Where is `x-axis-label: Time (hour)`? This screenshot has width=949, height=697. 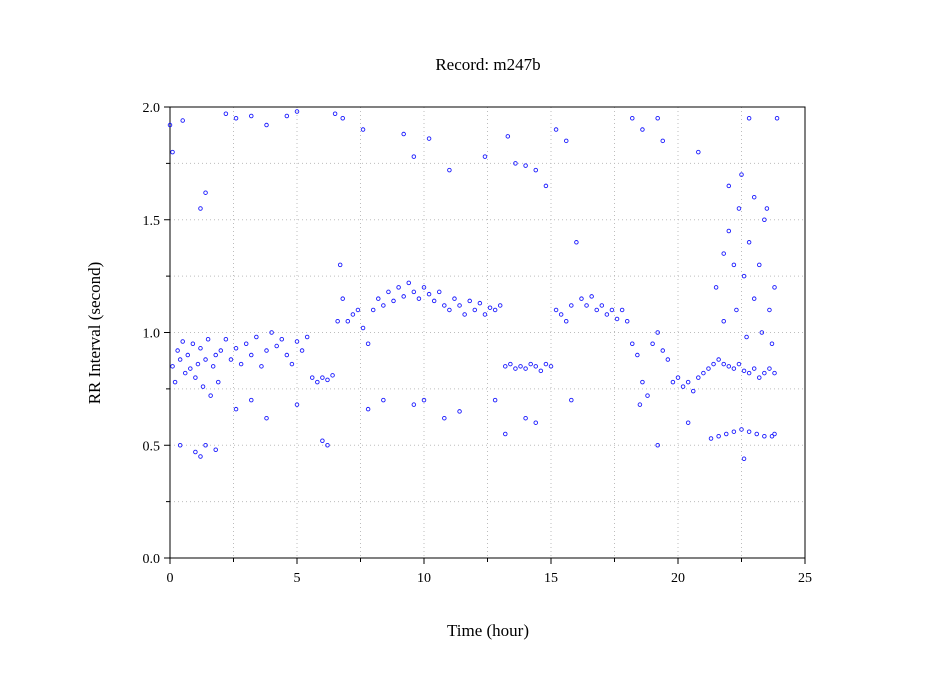
x-axis-label: Time (hour) is located at coordinates (488, 630).